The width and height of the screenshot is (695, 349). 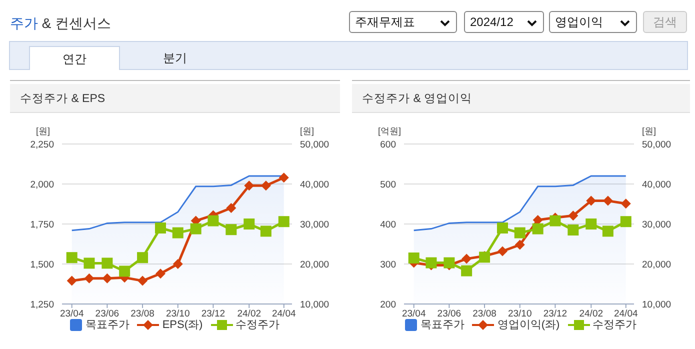 I want to click on text: 2024/12, so click(x=504, y=22).